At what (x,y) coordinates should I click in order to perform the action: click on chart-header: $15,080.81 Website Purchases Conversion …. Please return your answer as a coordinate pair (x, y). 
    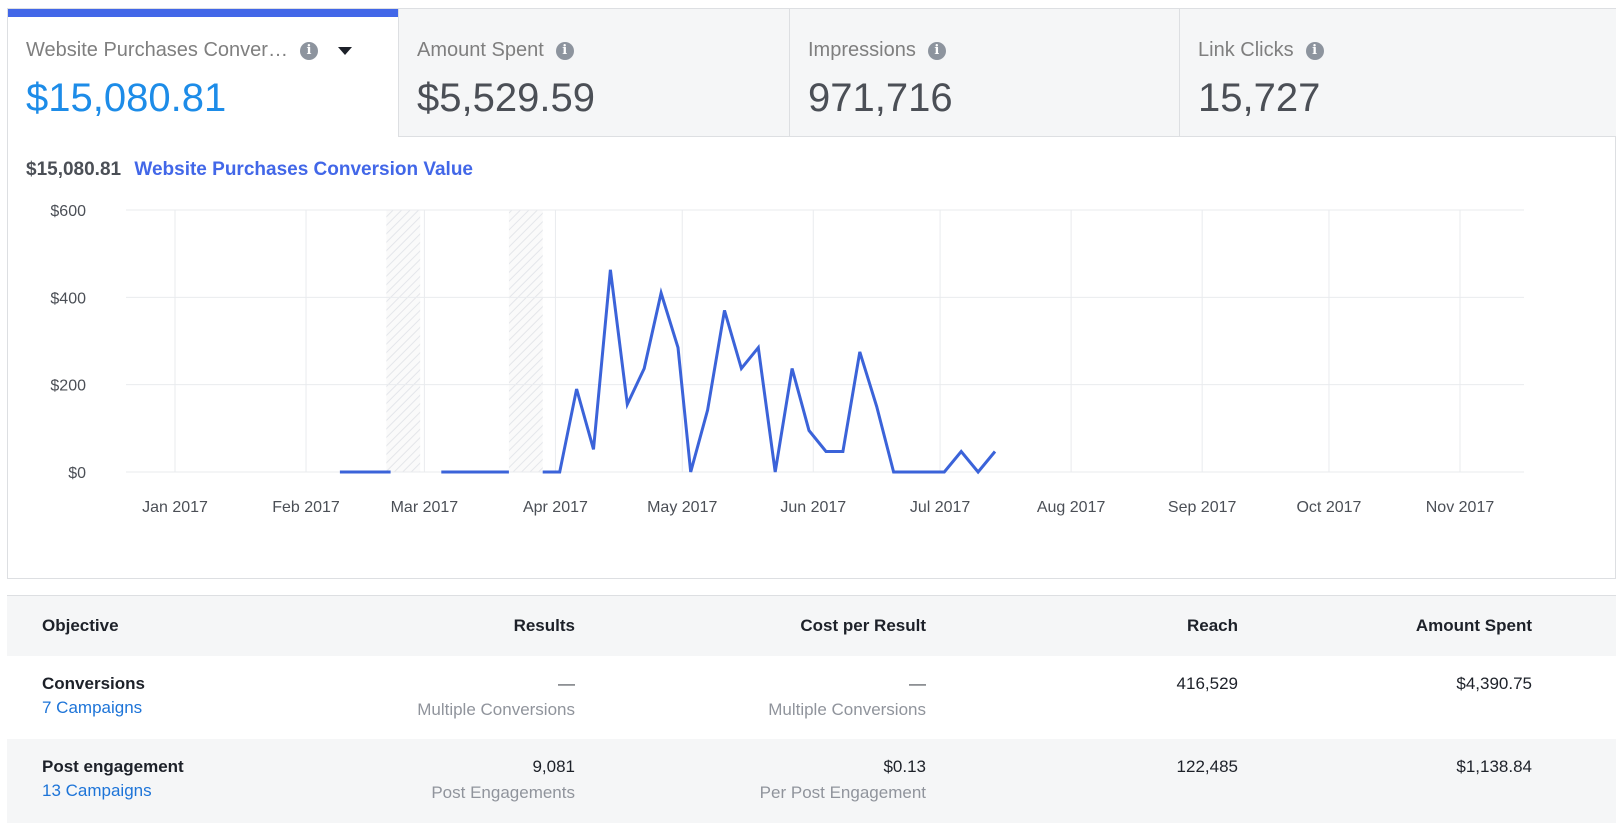
    Looking at the image, I should click on (249, 170).